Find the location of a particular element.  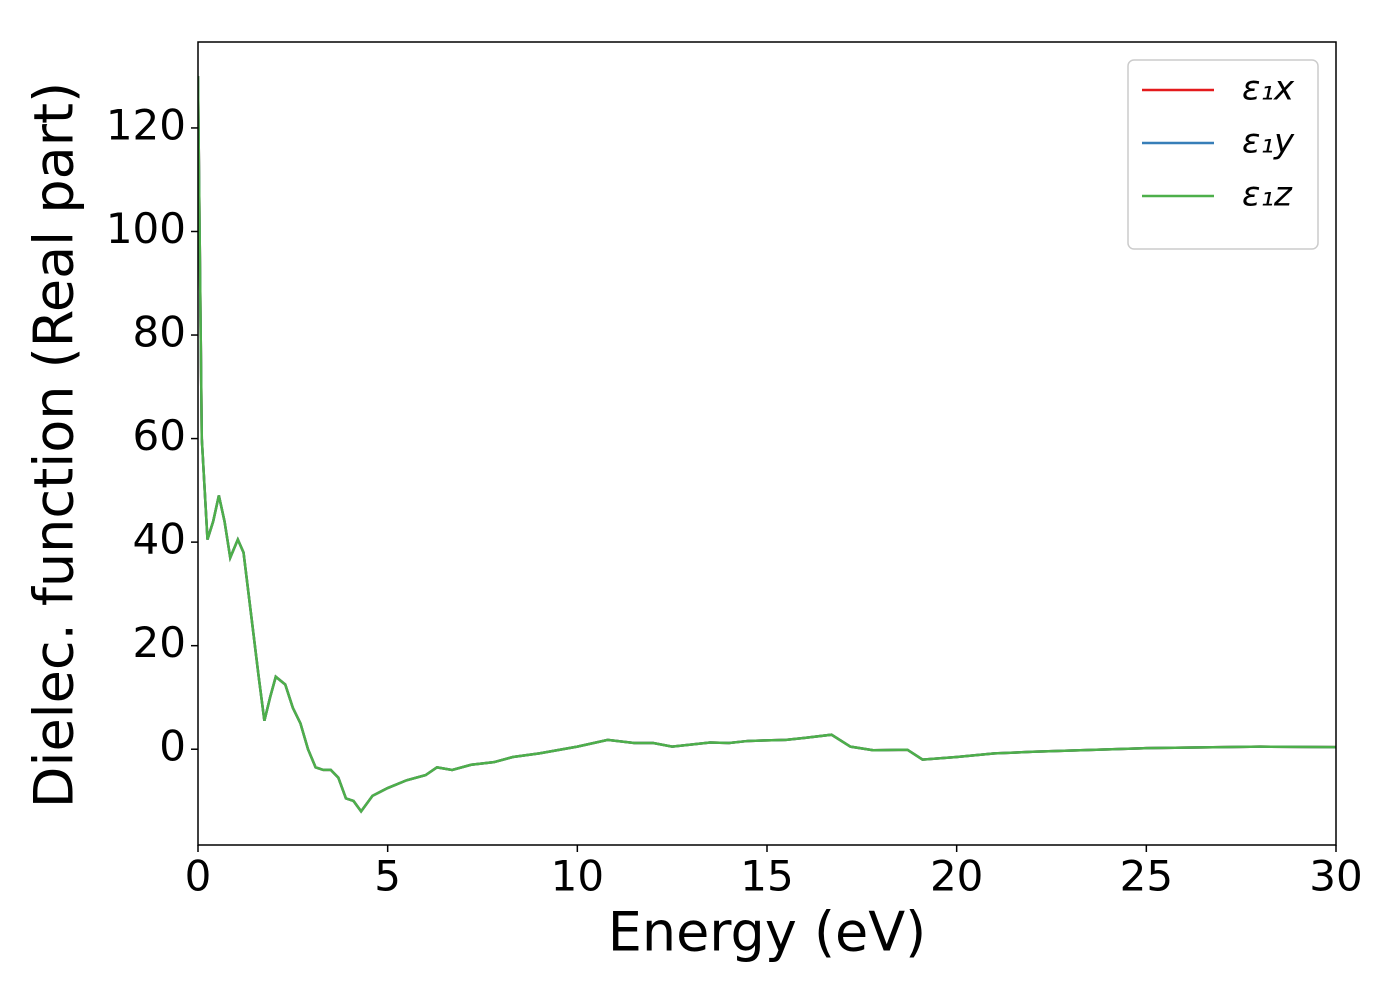

x-tick-label: 20 is located at coordinates (956, 876).